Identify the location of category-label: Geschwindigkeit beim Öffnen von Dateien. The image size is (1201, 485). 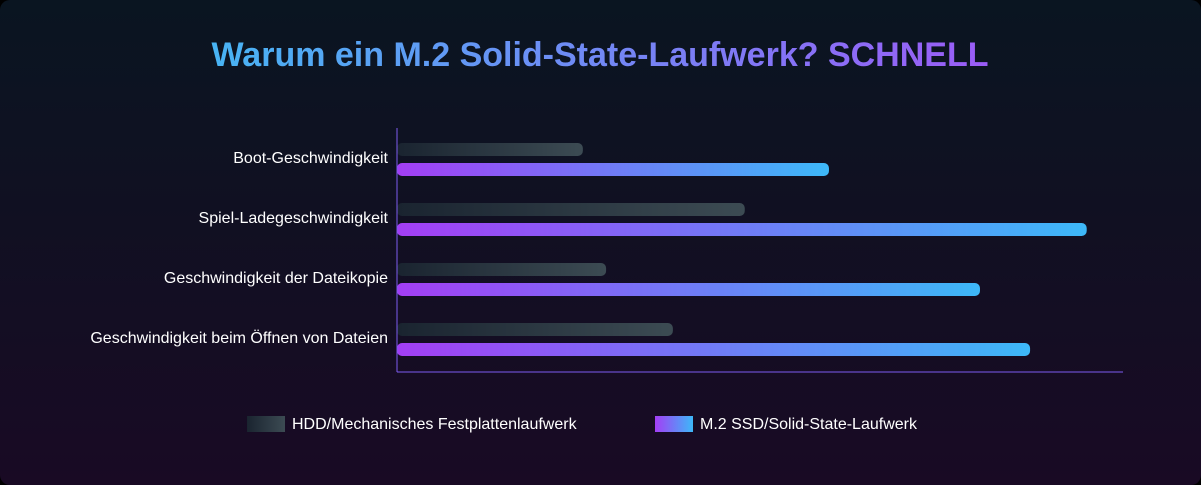
(239, 338).